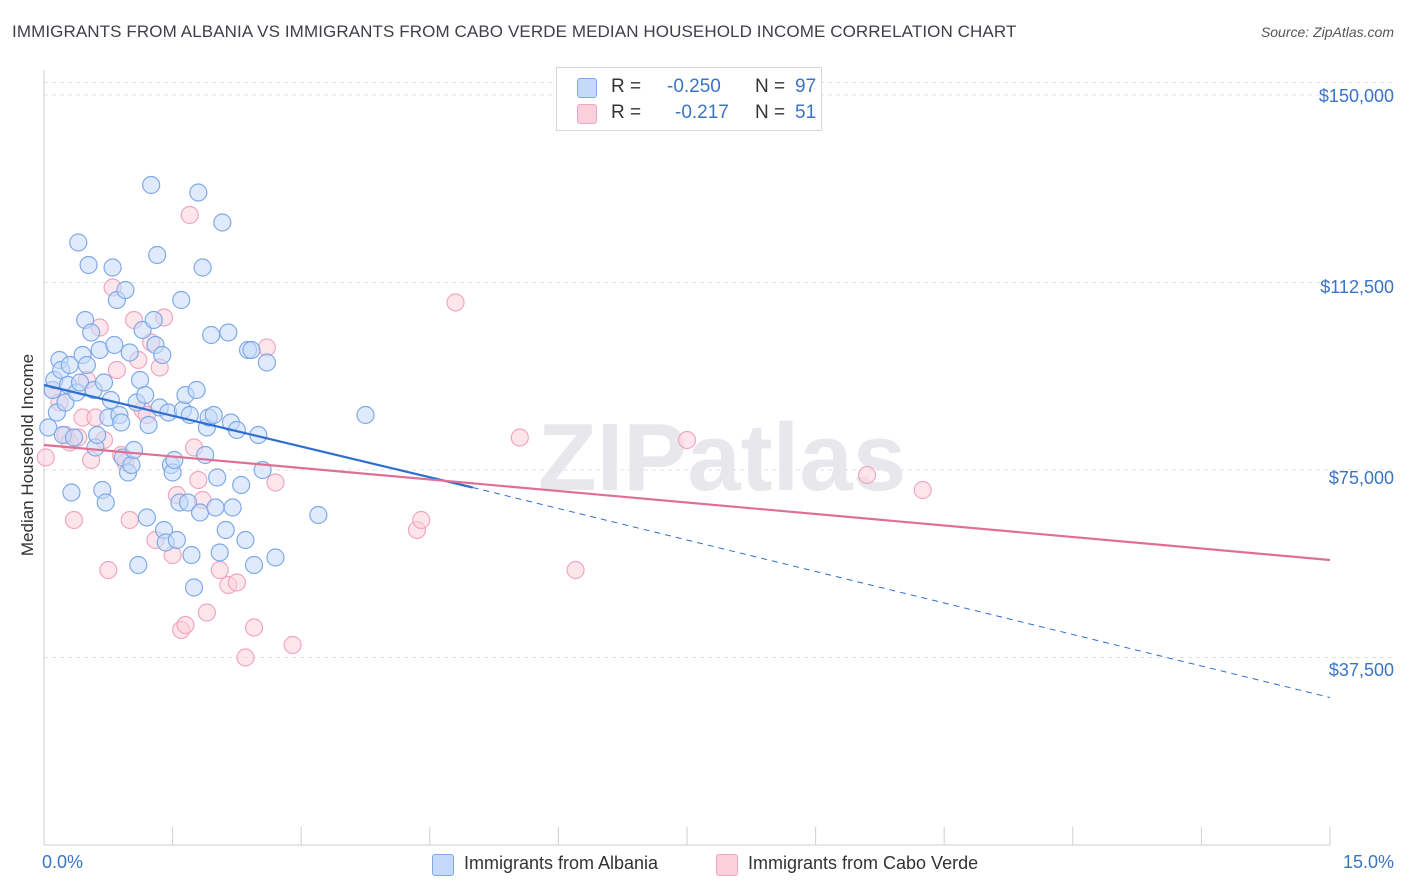 The height and width of the screenshot is (892, 1406). Describe the element at coordinates (863, 863) in the screenshot. I see `caboverde-legend-label: Immigrants from Cabo Verde` at that location.